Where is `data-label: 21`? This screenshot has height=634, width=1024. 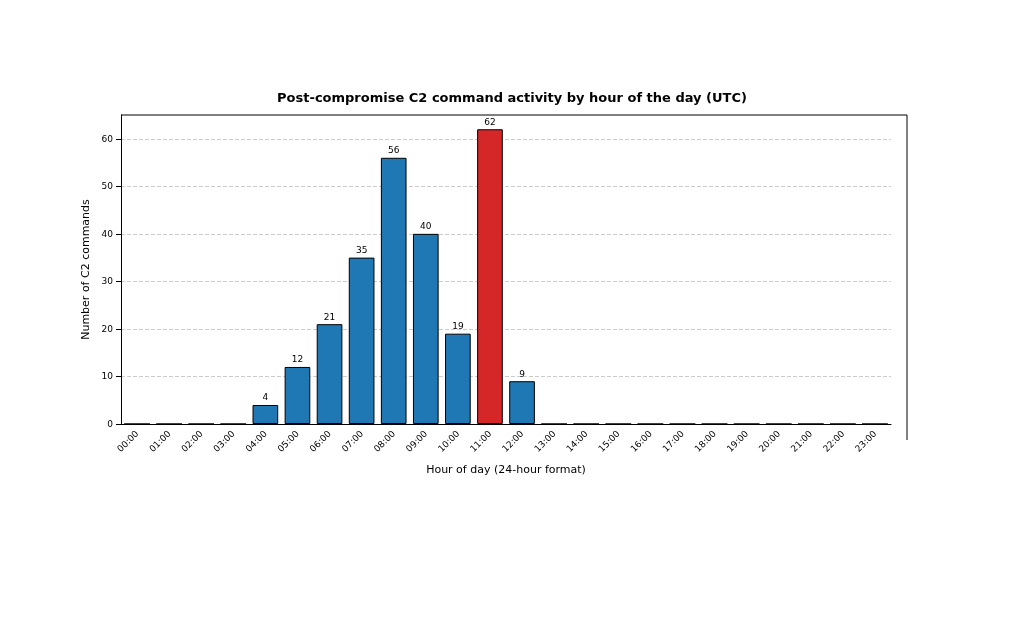
data-label: 21 is located at coordinates (329, 316).